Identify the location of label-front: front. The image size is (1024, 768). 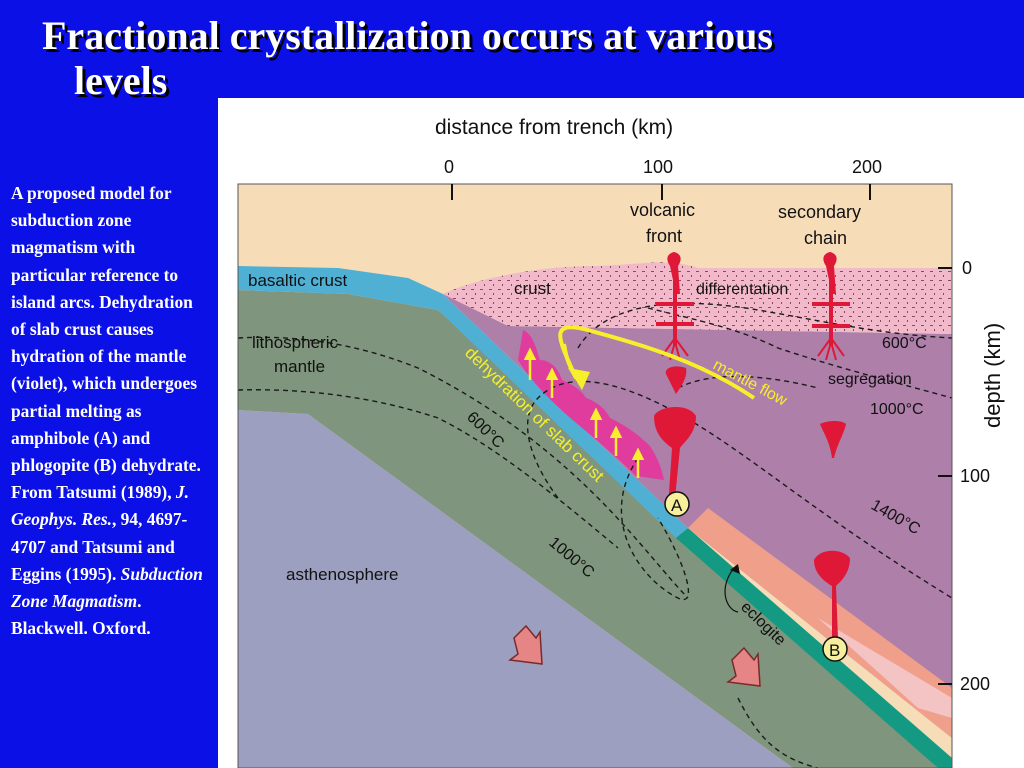
(664, 236).